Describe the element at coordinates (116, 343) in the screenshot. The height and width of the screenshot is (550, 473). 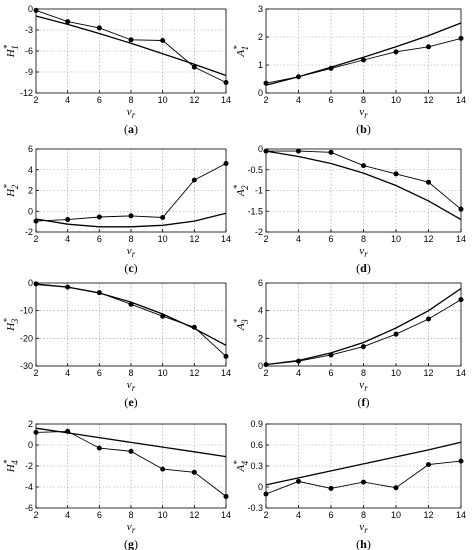
I see `panel-e: 2 4 6 8 10 12 14 0 -10 -20 -30 vr H*3 (e)` at that location.